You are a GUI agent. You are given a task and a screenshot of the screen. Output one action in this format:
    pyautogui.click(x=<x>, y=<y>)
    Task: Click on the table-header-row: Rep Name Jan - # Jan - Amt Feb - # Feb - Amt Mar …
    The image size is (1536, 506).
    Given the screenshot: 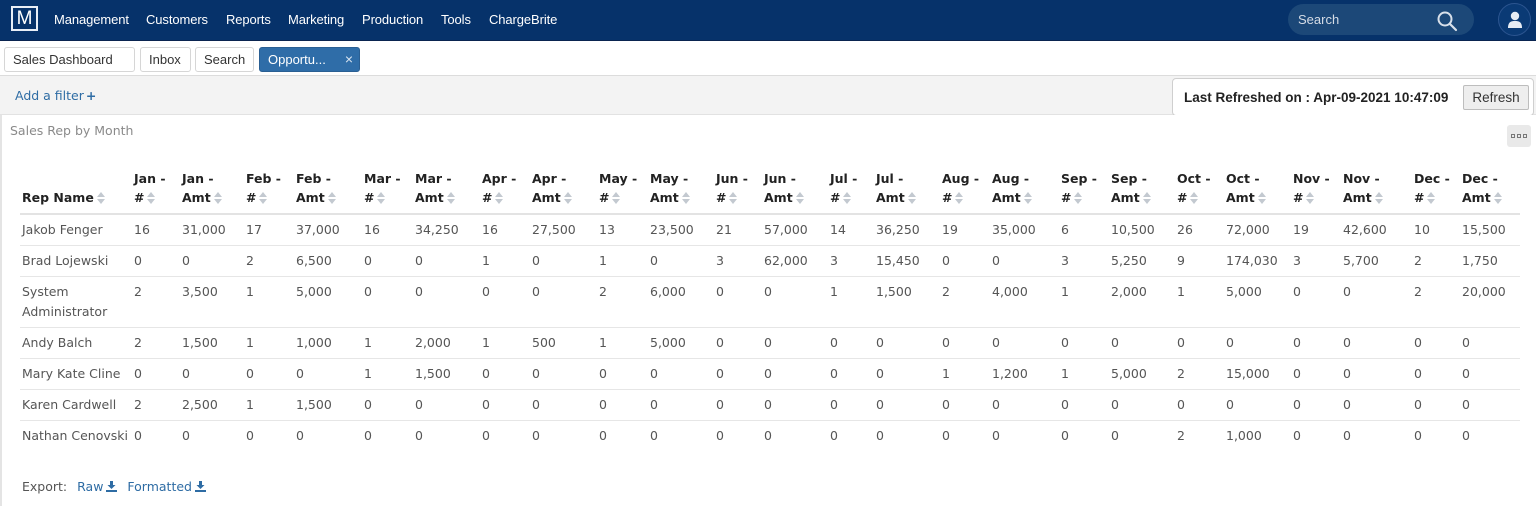 What is the action you would take?
    pyautogui.click(x=770, y=191)
    